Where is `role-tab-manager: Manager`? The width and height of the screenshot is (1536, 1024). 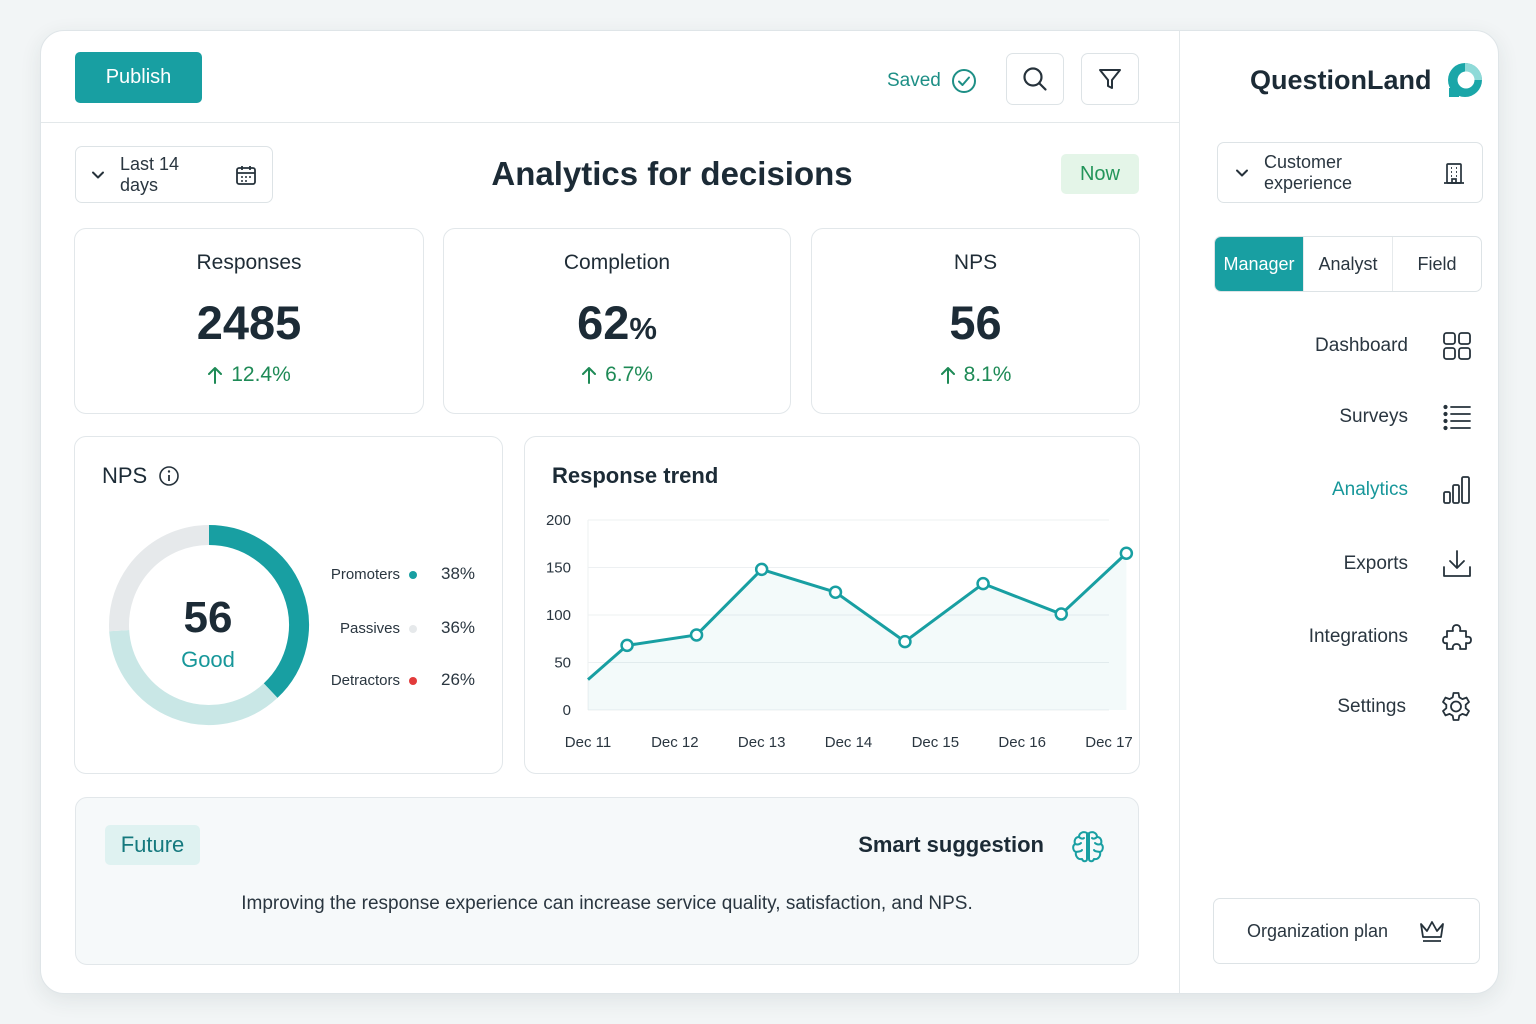 role-tab-manager: Manager is located at coordinates (1259, 264).